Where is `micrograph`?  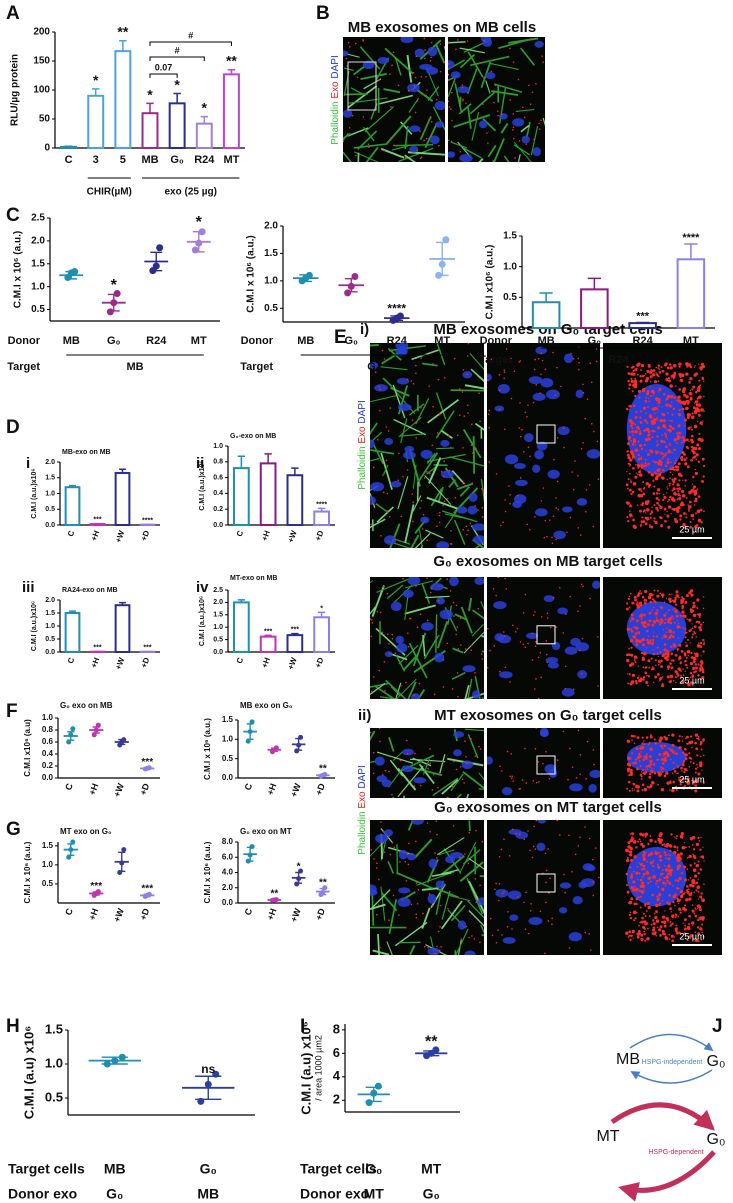
micrograph is located at coordinates (394, 99).